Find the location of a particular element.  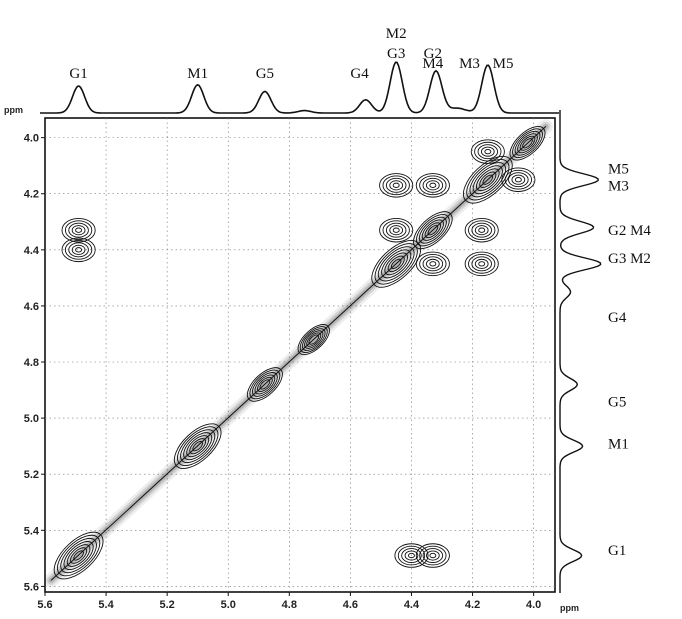

y-axis-ticks: 4.0 4.2 4.4 4.6 4.8 5.0 5.2 5.4 5.6 is located at coordinates (34, 363).